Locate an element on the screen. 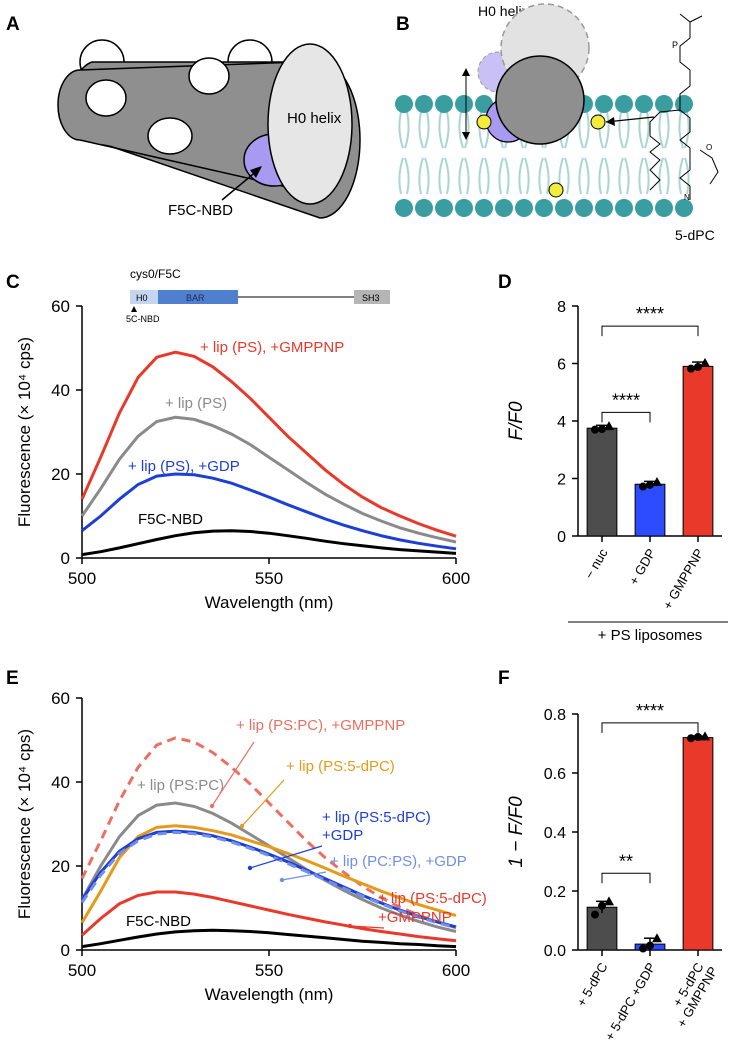 The height and width of the screenshot is (1046, 750). domain-sh3-label: SH3 is located at coordinates (371, 298).